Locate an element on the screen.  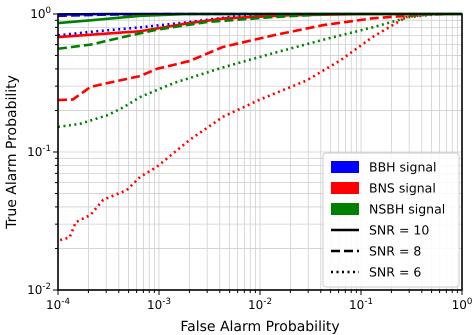
y-tick-label: 10$^{0}$ is located at coordinates (40, 13).